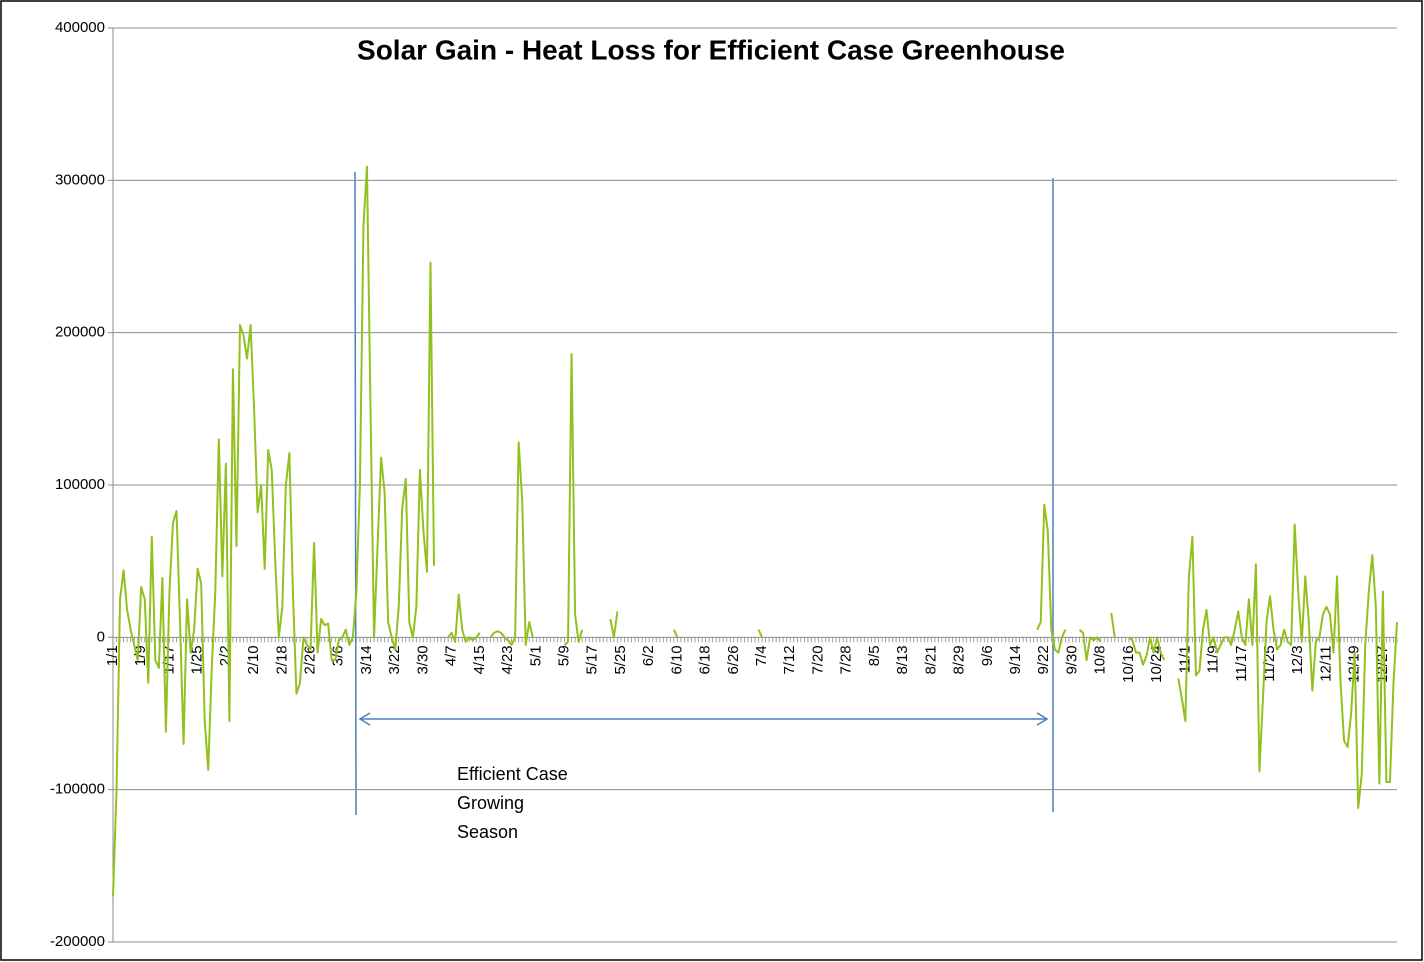  Describe the element at coordinates (1128, 664) in the screenshot. I see `x-tick-label: 10/16` at that location.